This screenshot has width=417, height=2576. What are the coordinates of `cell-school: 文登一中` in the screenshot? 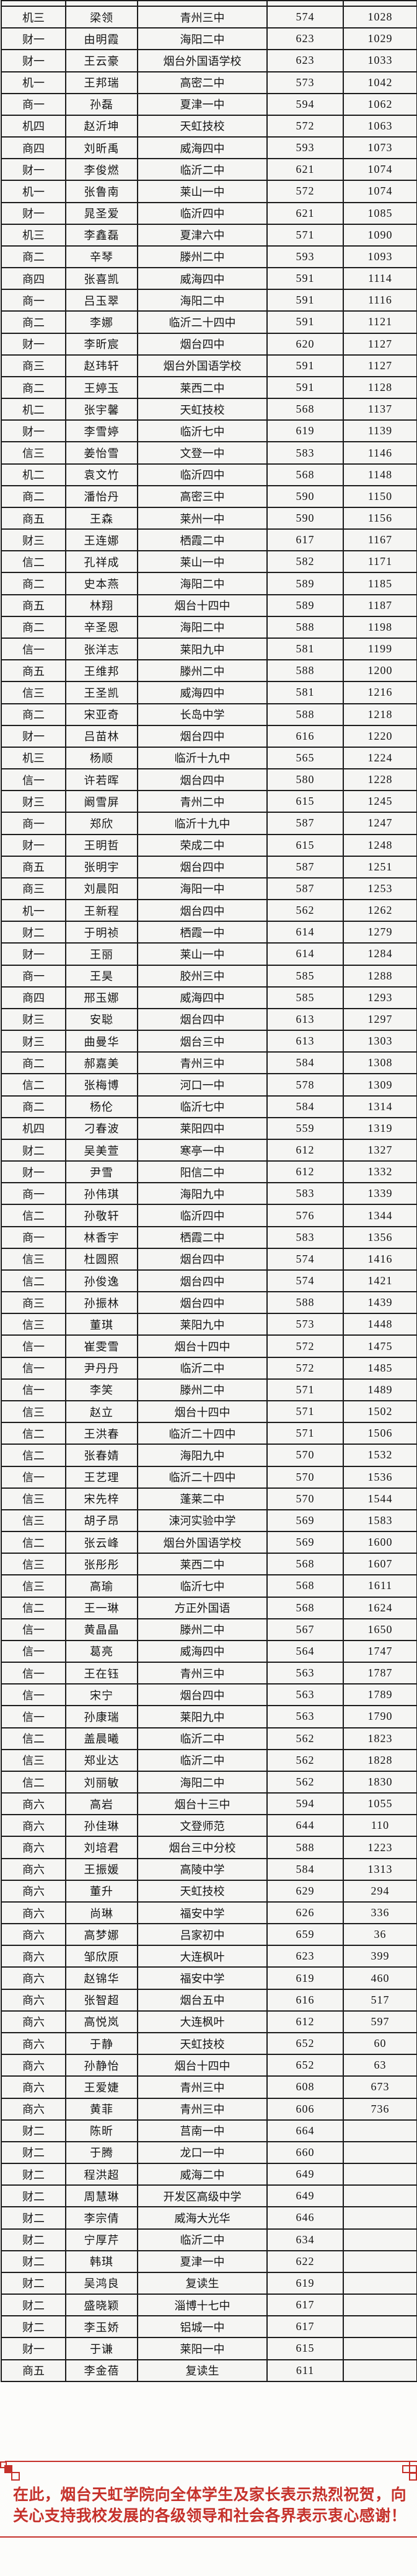 It's located at (202, 453).